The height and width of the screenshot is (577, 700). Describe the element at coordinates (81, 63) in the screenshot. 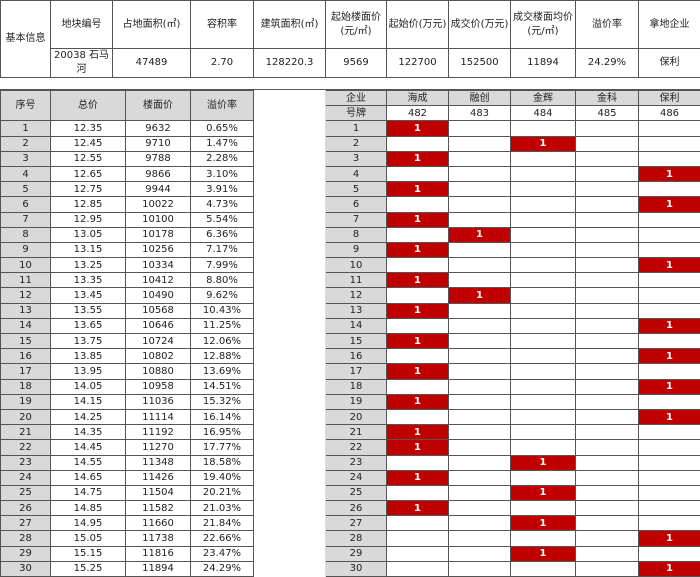

I see `info-value-cell: 20038 石马河` at that location.